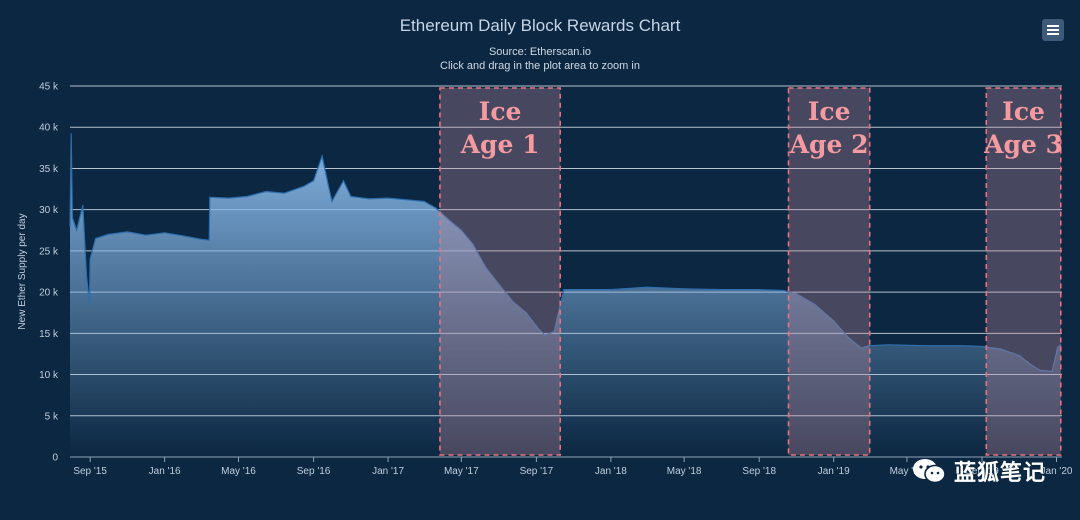  I want to click on ice-age-2-annotation: Ice Age 2, so click(829, 271).